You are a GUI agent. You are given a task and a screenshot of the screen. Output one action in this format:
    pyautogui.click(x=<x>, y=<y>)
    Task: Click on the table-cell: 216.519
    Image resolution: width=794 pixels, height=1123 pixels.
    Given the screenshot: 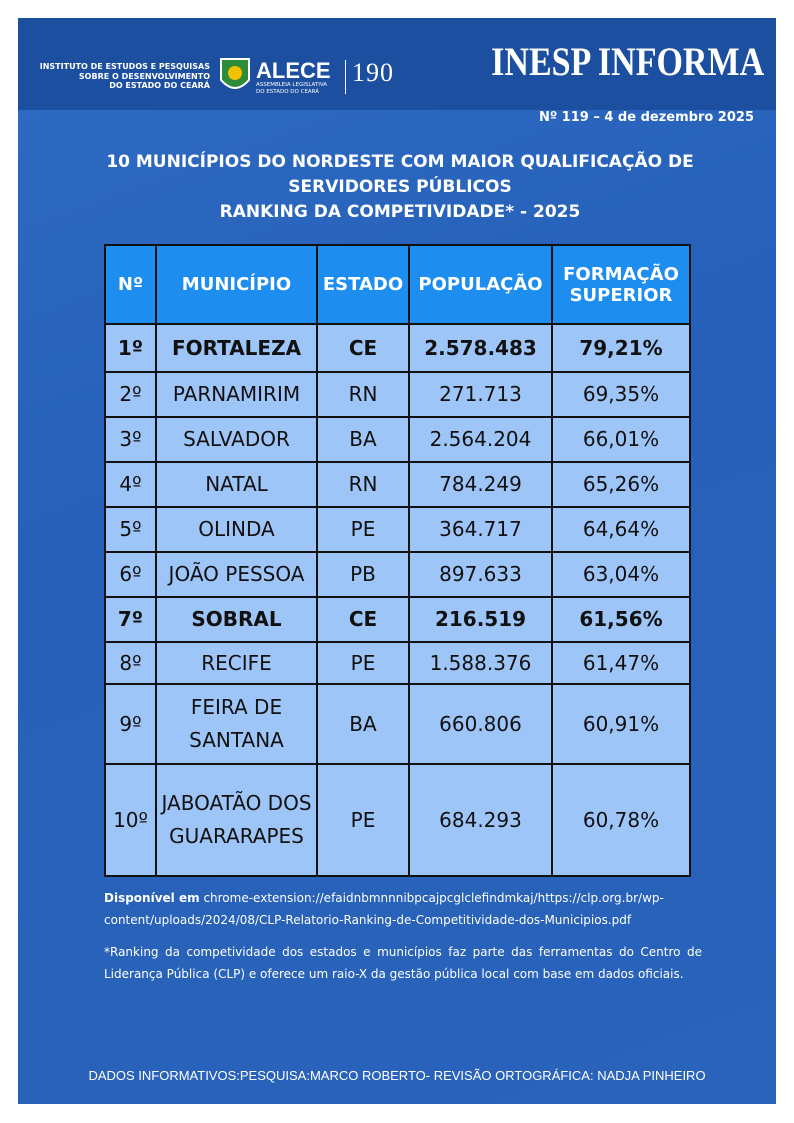 What is the action you would take?
    pyautogui.click(x=480, y=619)
    